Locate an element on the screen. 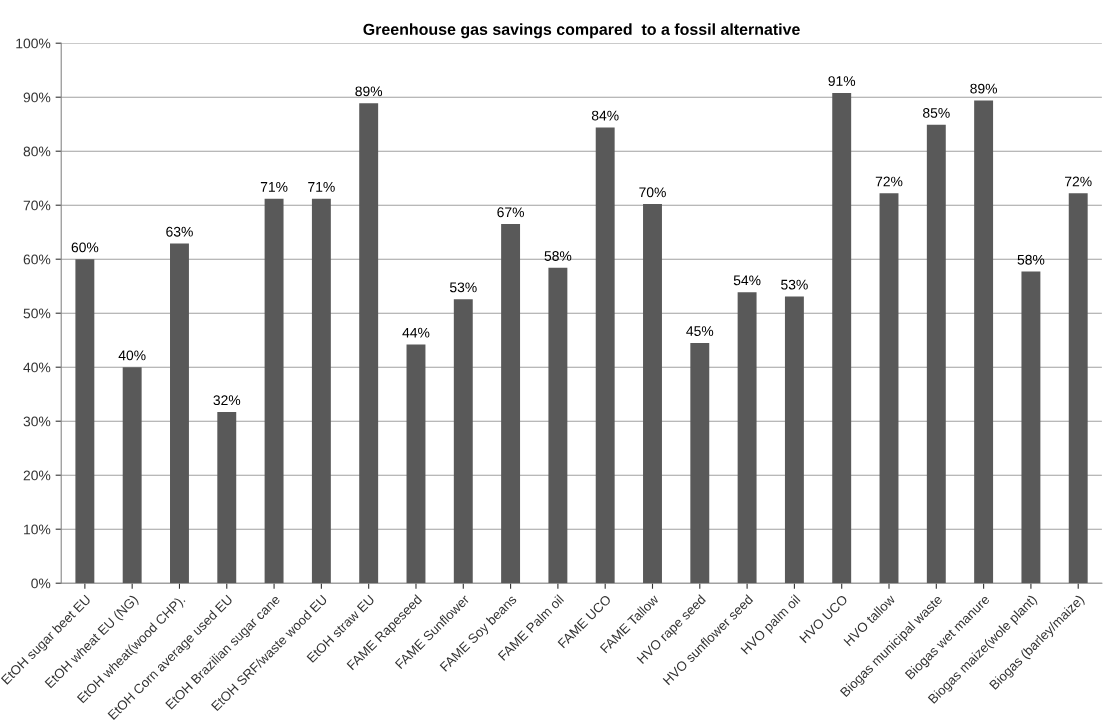 Image resolution: width=1113 pixels, height=720 pixels. data-label: 91% is located at coordinates (842, 81).